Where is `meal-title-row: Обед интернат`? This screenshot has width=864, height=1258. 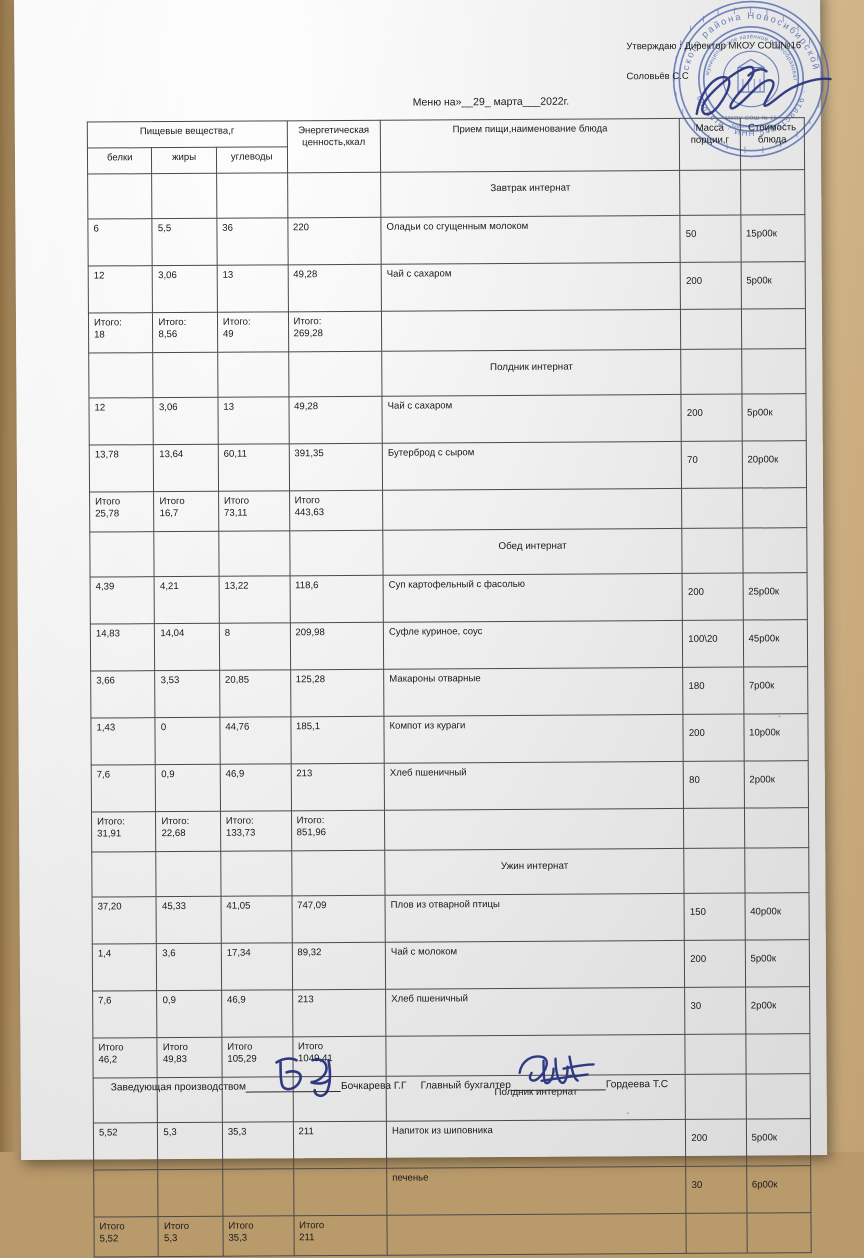 meal-title-row: Обед интернат is located at coordinates (448, 552).